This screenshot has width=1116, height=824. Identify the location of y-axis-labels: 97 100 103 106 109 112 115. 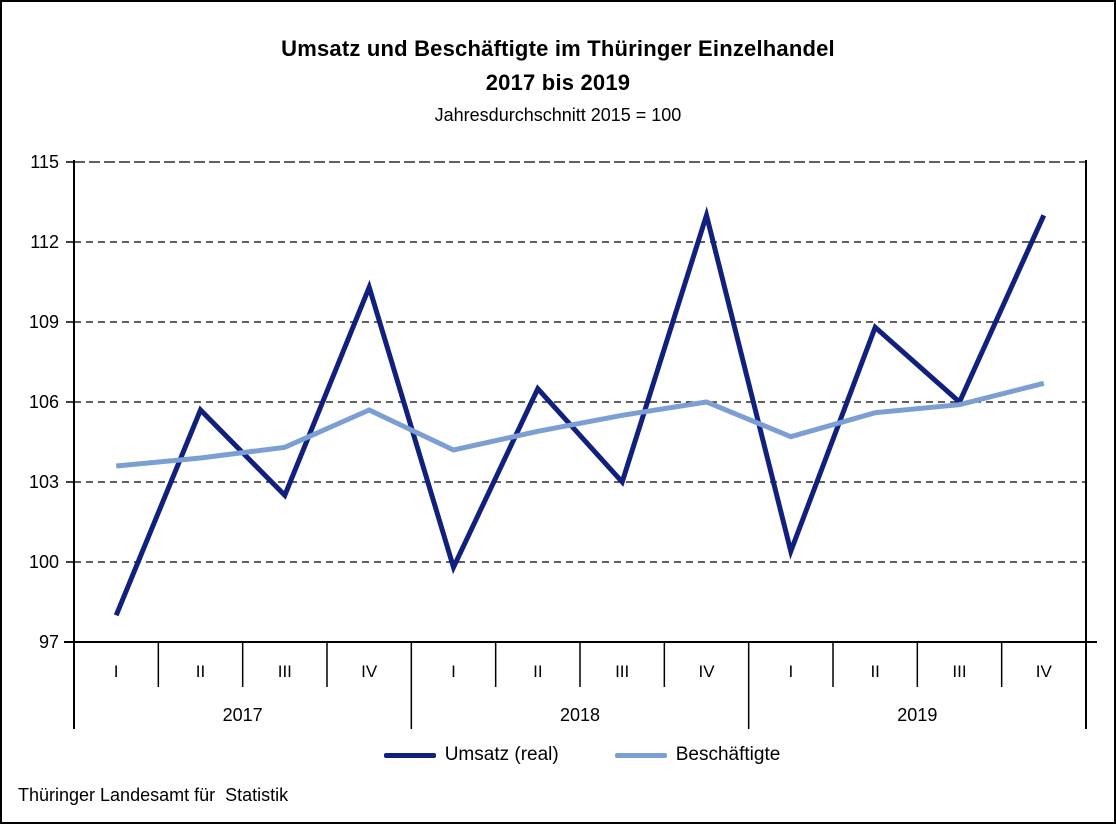
(44, 402).